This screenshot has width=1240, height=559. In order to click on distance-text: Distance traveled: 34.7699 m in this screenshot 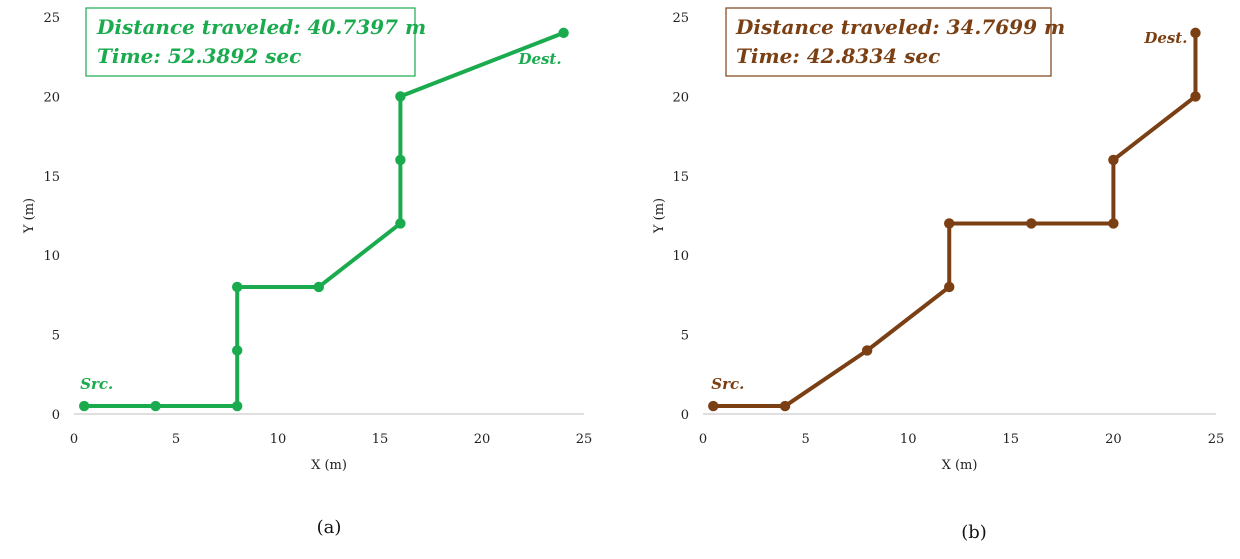, I will do `click(900, 27)`.